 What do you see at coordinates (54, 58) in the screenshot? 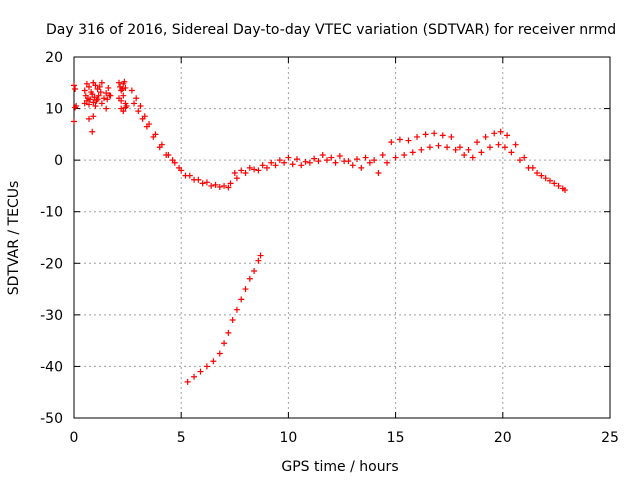
I see `y-tick-label: 20` at bounding box center [54, 58].